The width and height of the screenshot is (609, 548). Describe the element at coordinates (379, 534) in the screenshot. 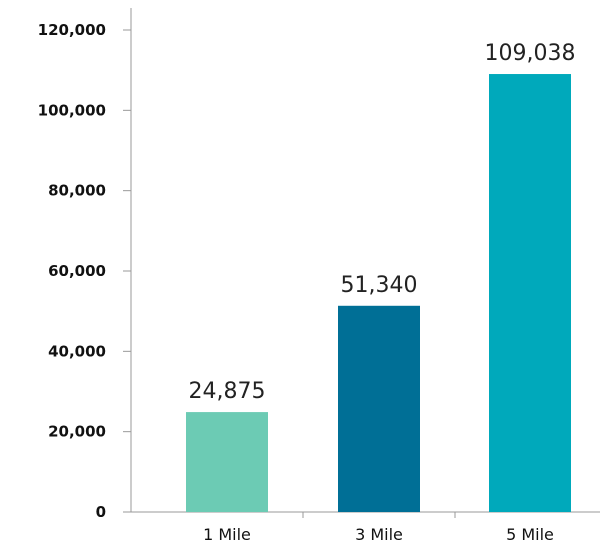

I see `x-category-label: 3 Mile` at that location.